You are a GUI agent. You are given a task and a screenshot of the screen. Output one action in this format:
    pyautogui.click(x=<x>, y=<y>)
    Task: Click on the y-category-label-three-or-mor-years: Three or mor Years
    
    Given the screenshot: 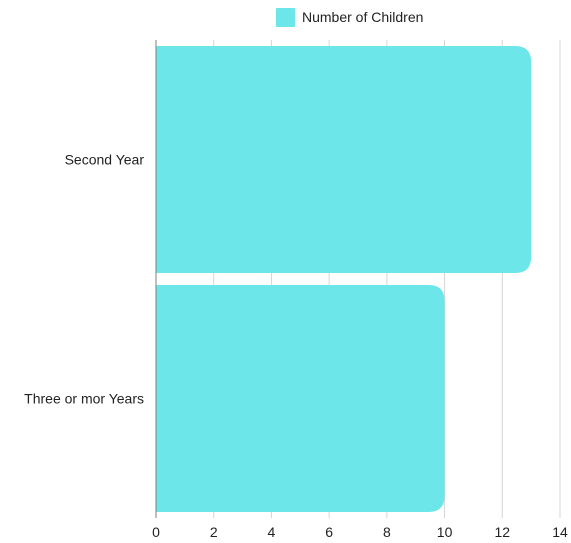 What is the action you would take?
    pyautogui.click(x=84, y=399)
    